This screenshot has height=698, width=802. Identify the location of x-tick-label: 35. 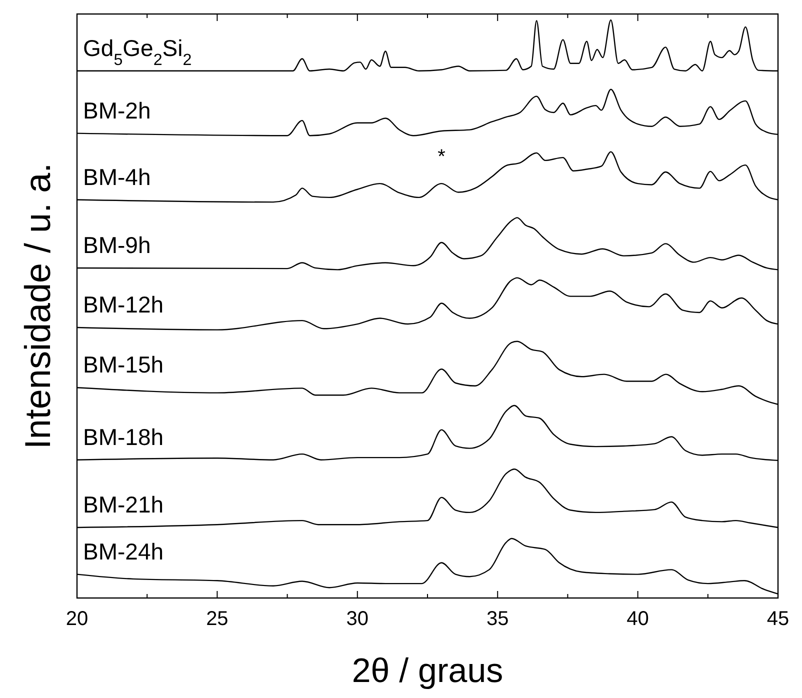
(497, 619).